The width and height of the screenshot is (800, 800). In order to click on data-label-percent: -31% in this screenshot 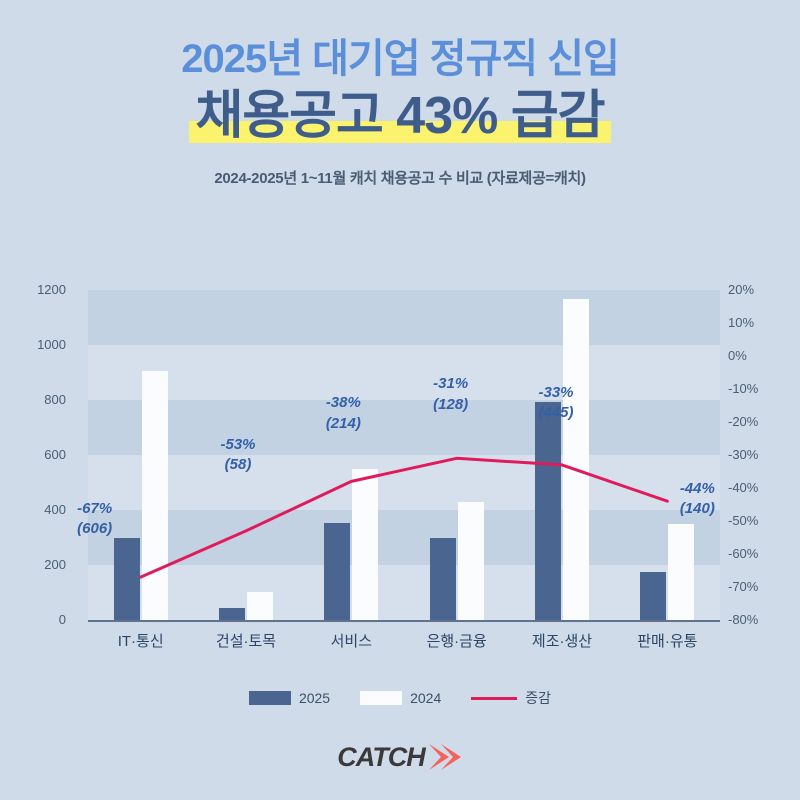, I will do `click(451, 384)`.